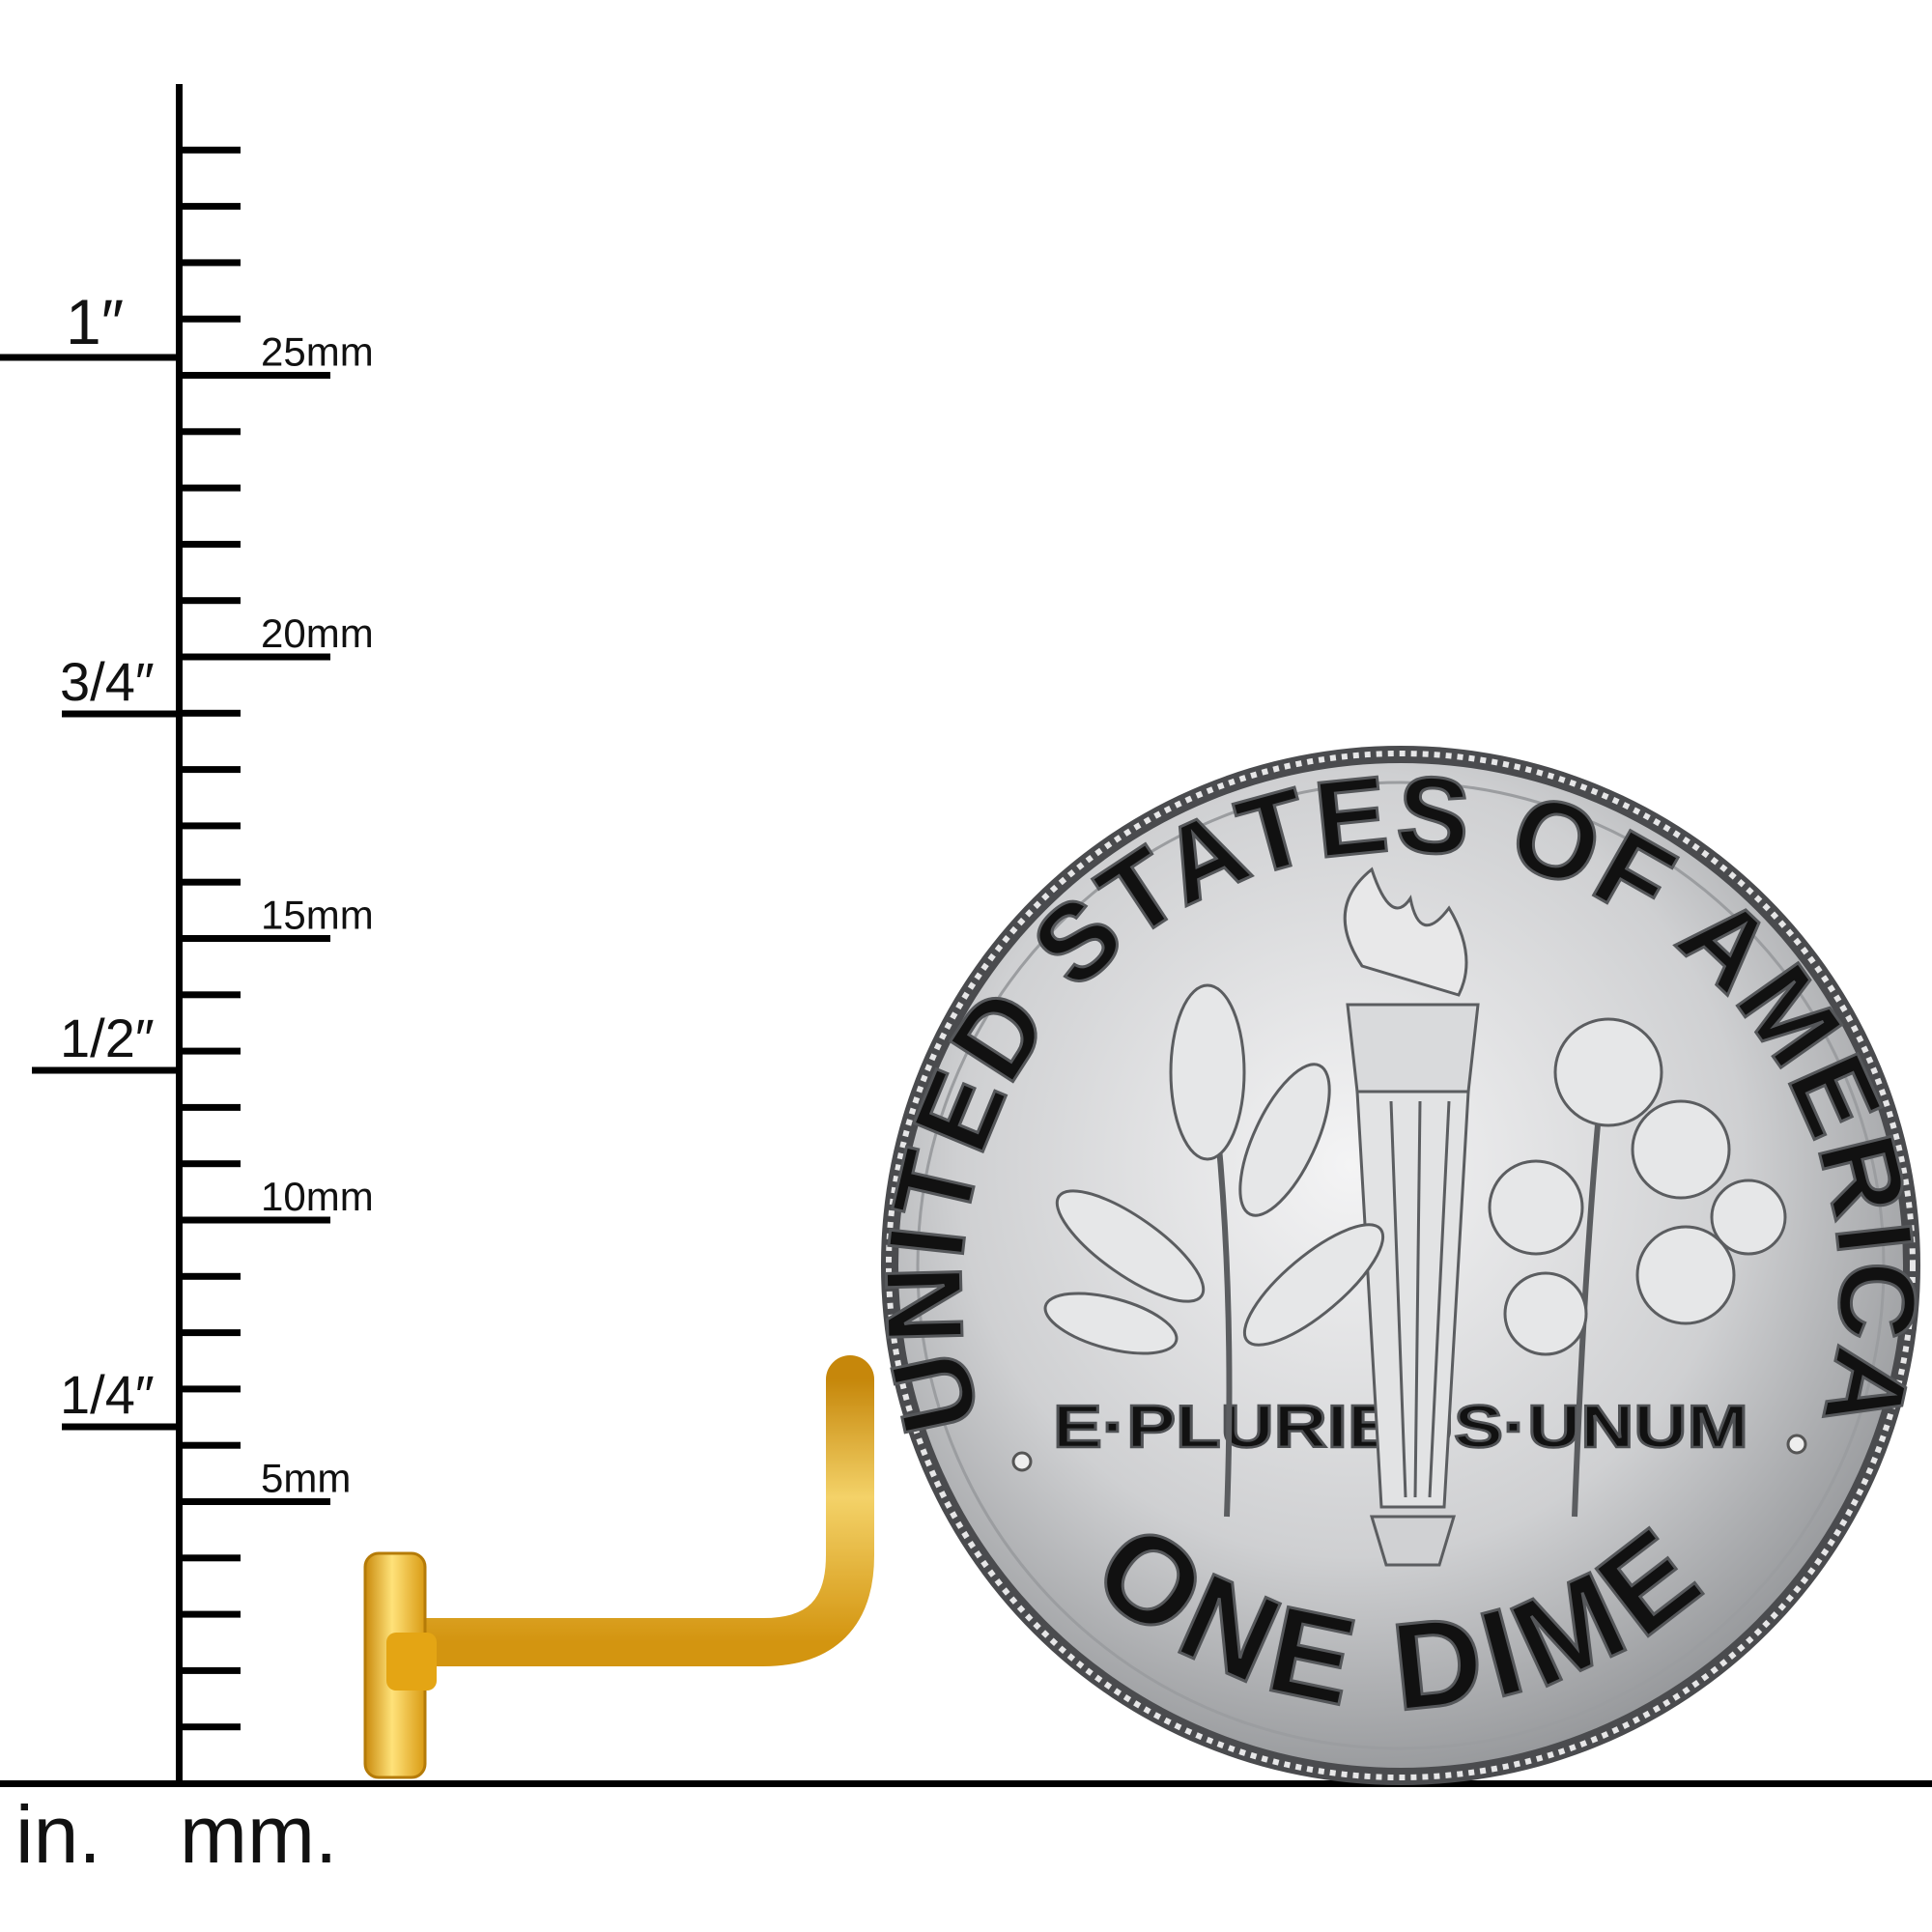 The height and width of the screenshot is (1932, 1932). I want to click on mm-ticks, so click(254, 938).